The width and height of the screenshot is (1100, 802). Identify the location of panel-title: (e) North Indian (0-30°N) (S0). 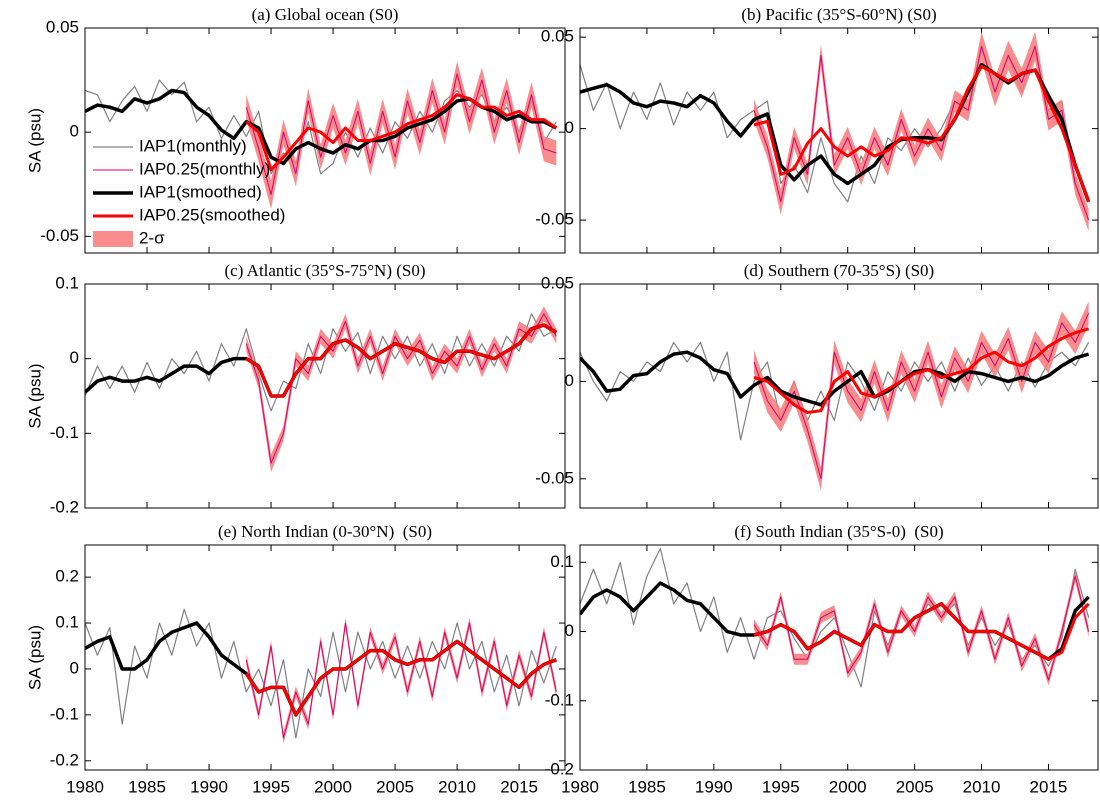
(325, 531).